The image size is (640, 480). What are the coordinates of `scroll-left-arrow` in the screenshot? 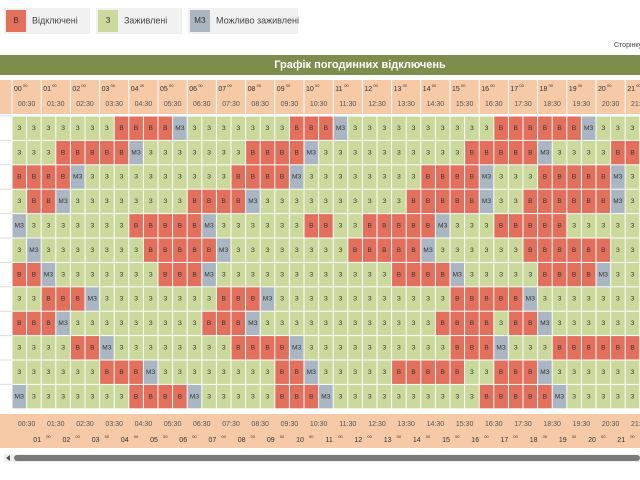 It's located at (8, 458).